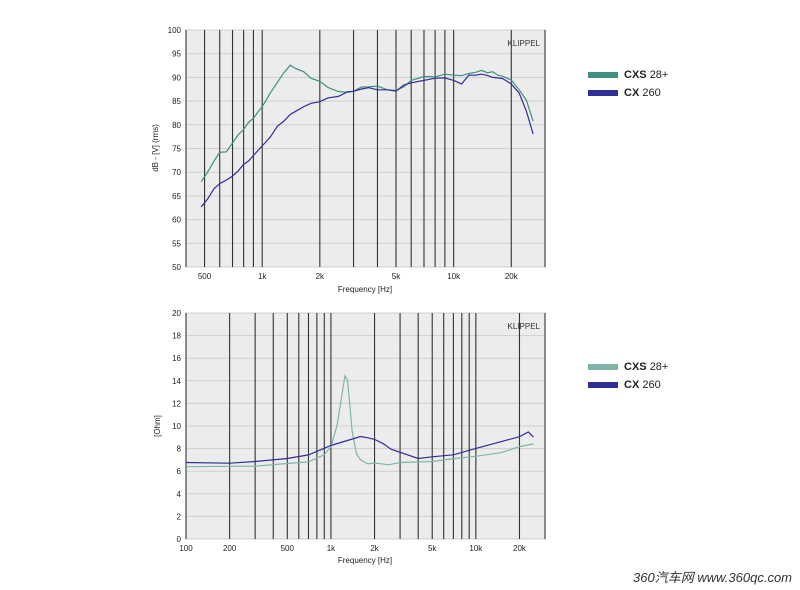 Image resolution: width=800 pixels, height=590 pixels. I want to click on legend-top: CXS 28+ CX 260, so click(628, 84).